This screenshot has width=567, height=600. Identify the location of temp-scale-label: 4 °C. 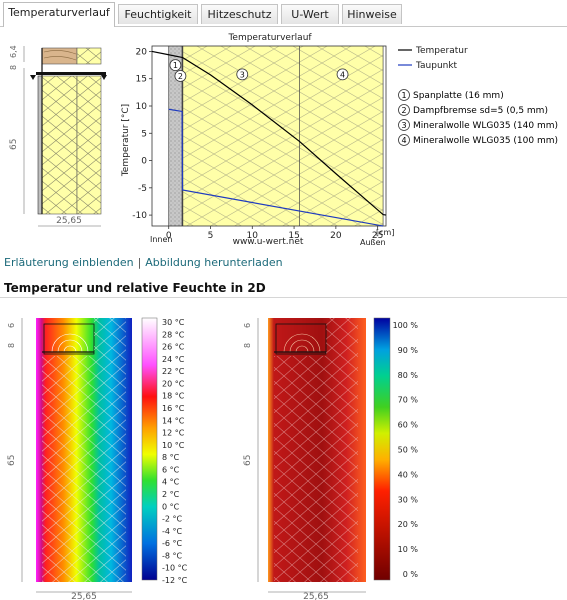
(171, 482).